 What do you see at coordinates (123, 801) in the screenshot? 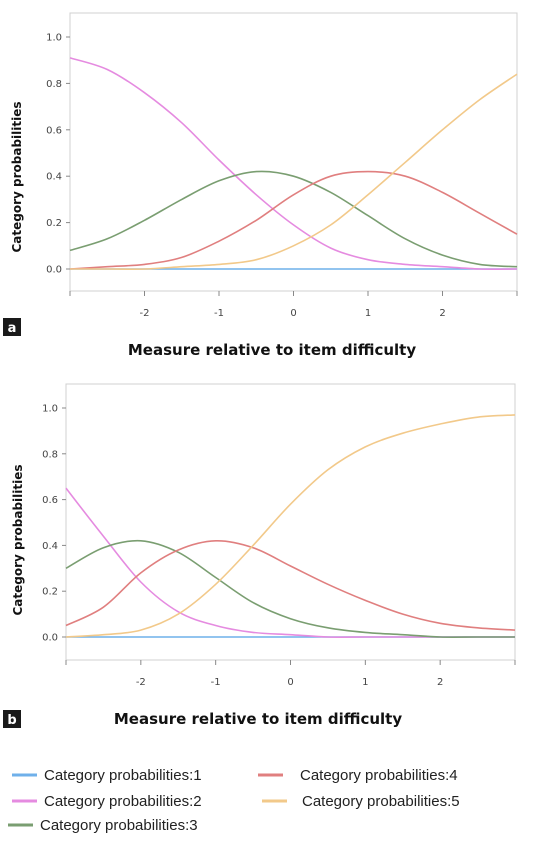
I see `legend-label: Category probabilities:2` at bounding box center [123, 801].